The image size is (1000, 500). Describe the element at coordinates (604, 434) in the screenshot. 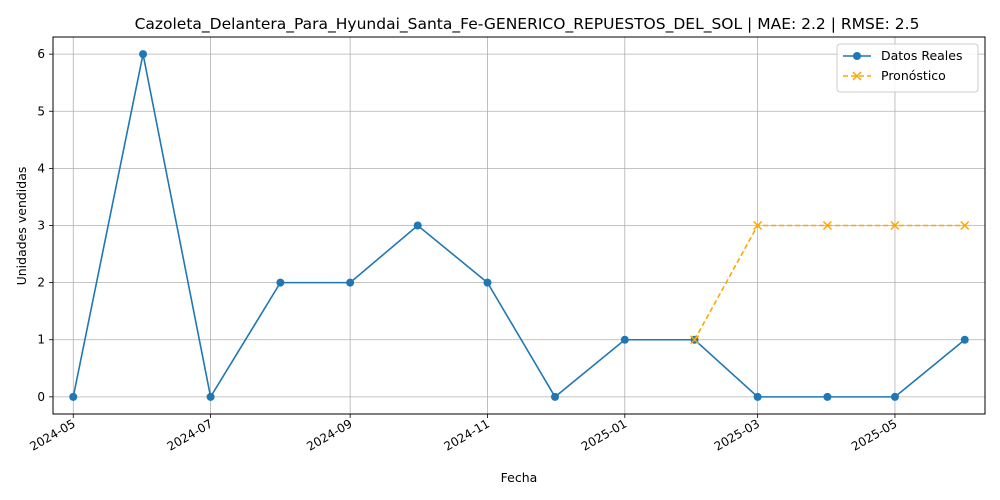

I see `x-tick-label: 2025-01` at that location.